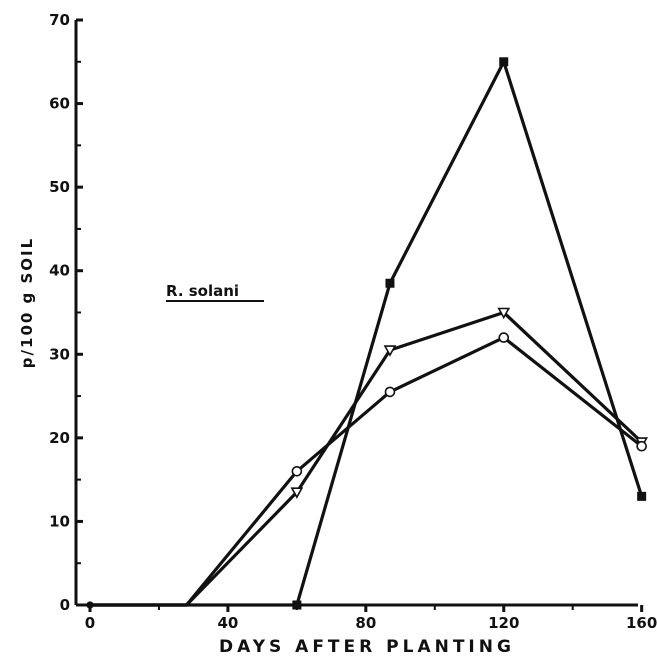  Describe the element at coordinates (367, 647) in the screenshot. I see `x-axis-title: DAYS AFTER PLANTING` at that location.